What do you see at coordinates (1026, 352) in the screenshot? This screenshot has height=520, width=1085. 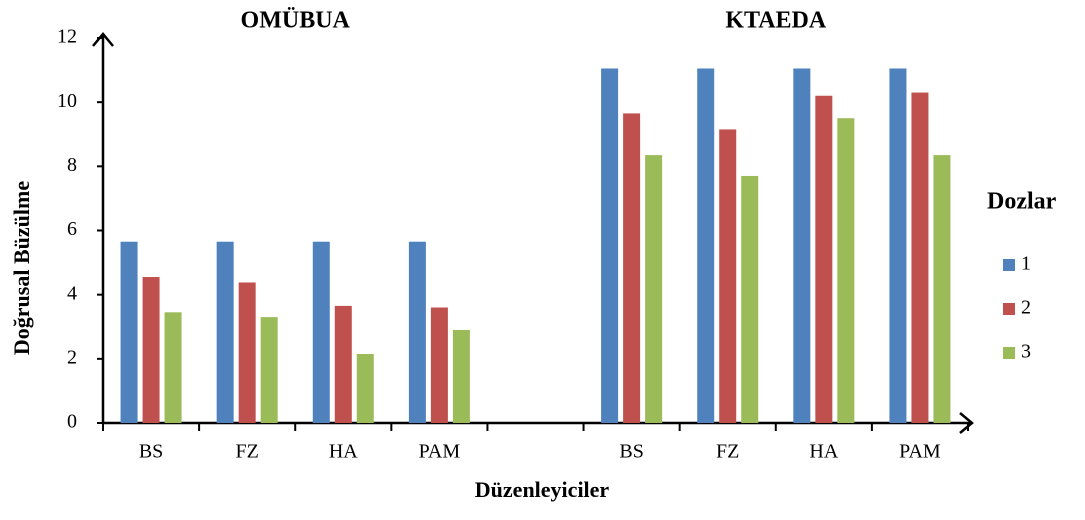 I see `legend-label: 3` at bounding box center [1026, 352].